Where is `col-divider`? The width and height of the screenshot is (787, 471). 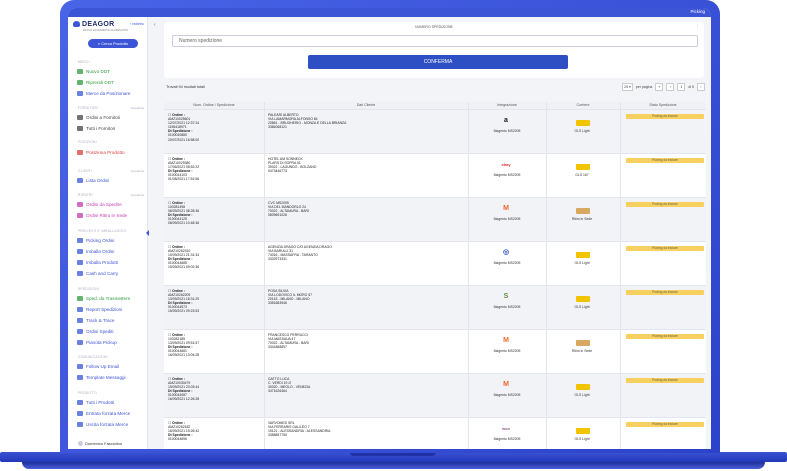 col-divider is located at coordinates (620, 275).